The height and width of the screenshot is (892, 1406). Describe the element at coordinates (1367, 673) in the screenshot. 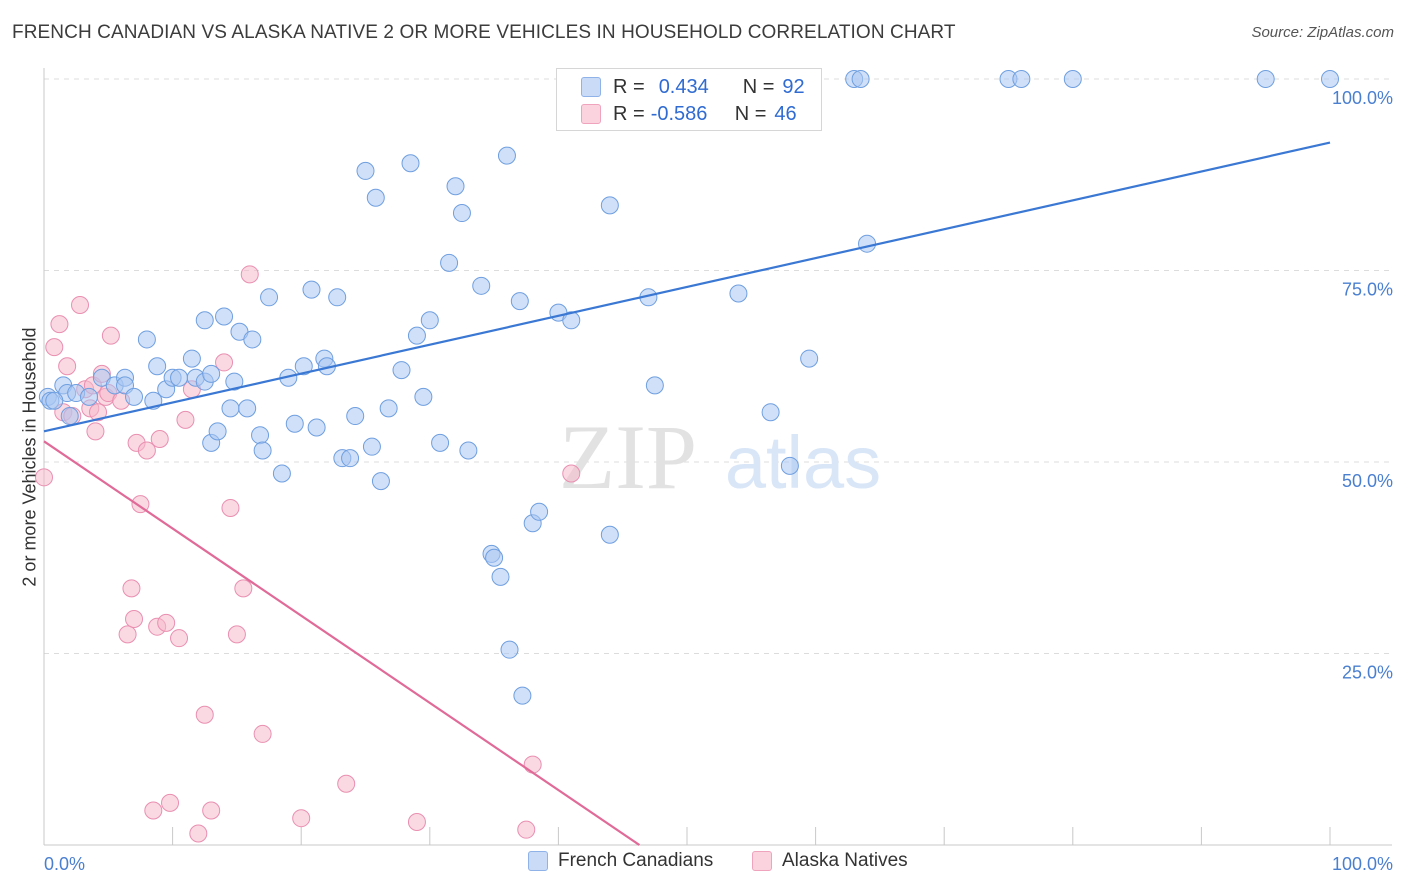

I see `y-tick-label: 25.0%` at that location.